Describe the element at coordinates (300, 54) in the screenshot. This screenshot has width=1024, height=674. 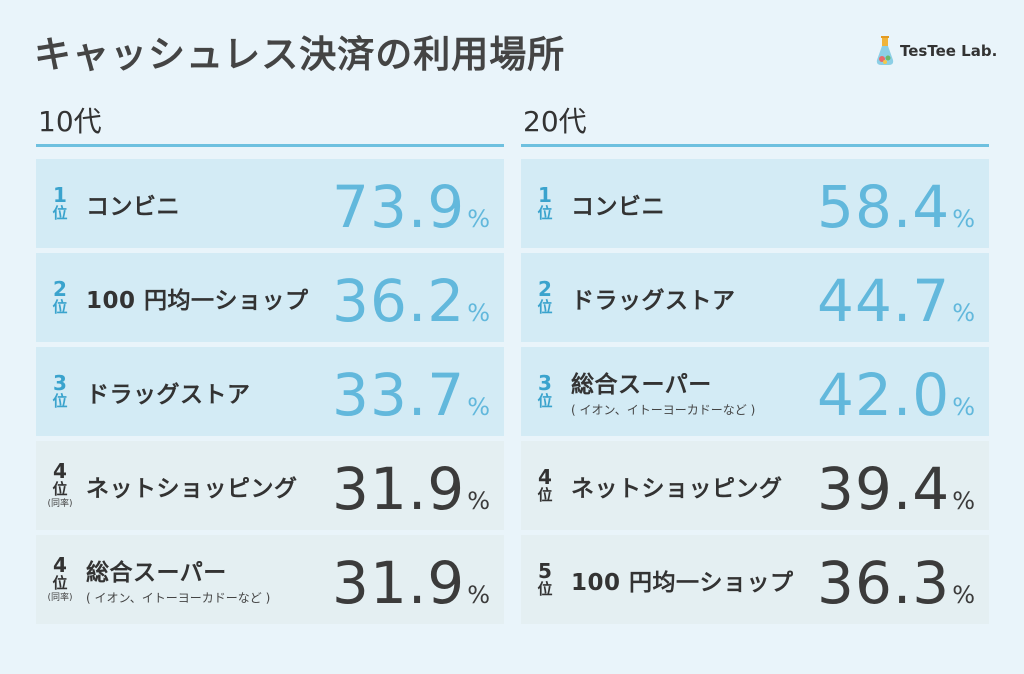
I see `page-title: キャッシュレス決済の利用場所` at that location.